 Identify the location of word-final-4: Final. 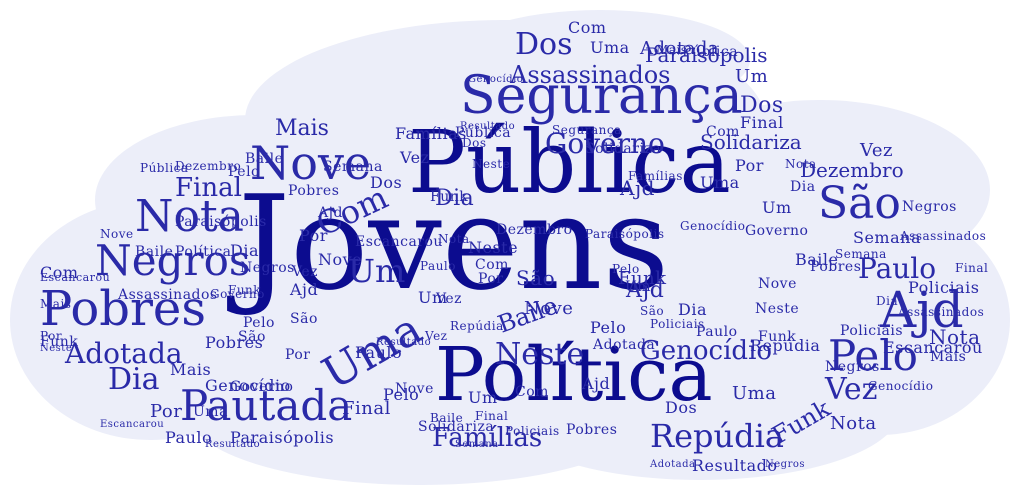
(972, 268).